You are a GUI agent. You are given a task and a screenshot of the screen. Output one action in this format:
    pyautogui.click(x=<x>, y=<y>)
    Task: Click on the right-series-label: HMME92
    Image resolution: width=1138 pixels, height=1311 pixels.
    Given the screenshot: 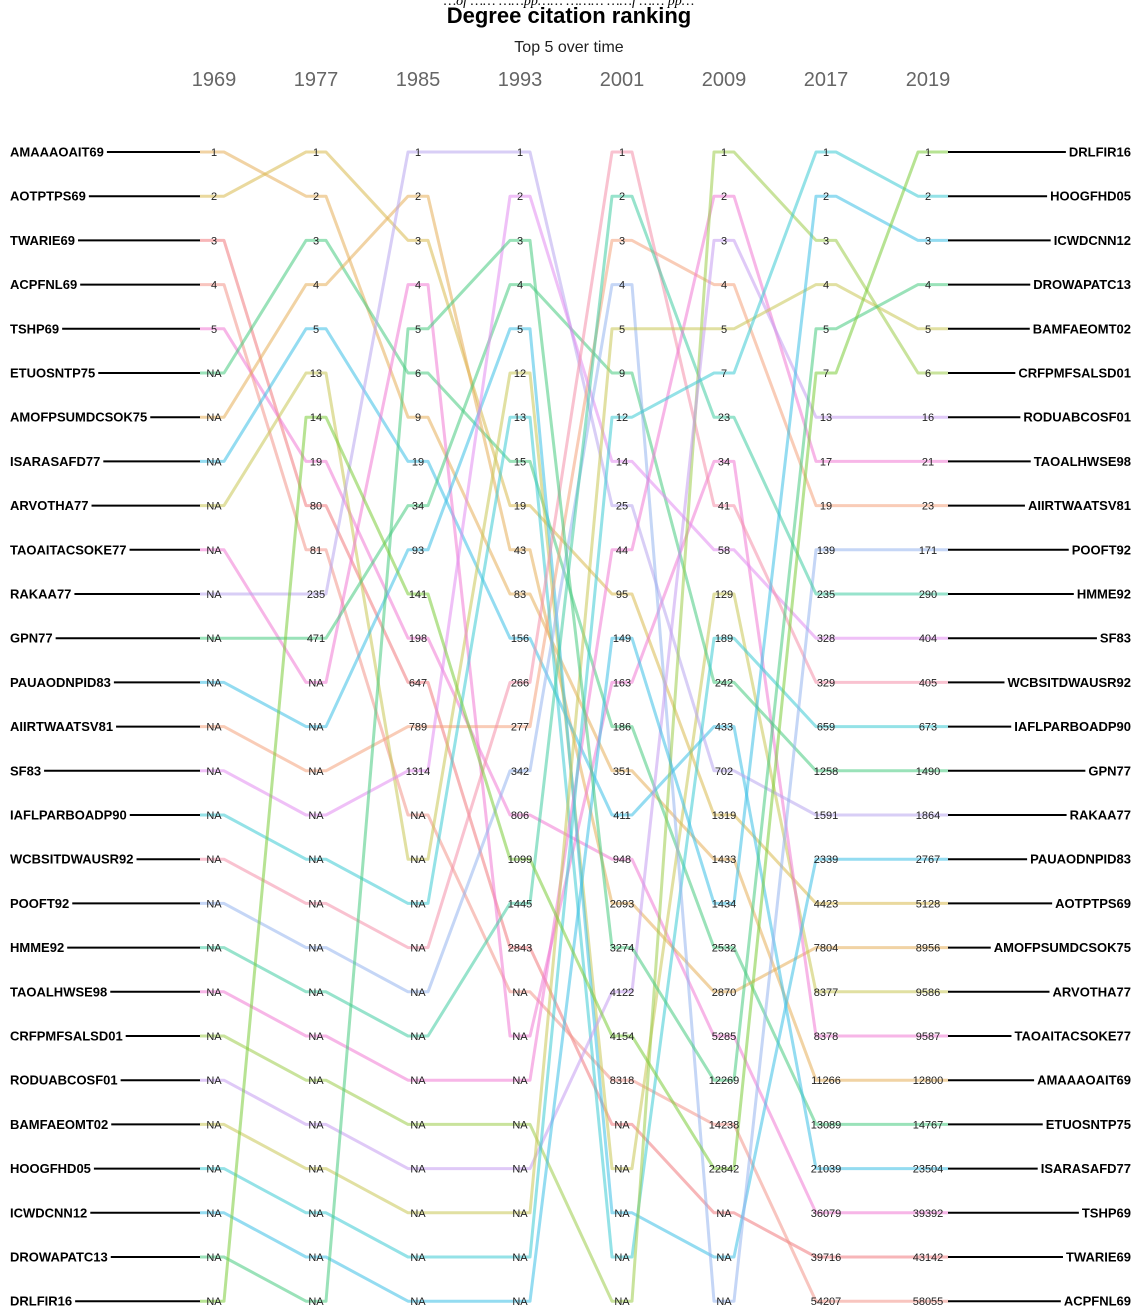 What is the action you would take?
    pyautogui.click(x=1104, y=594)
    